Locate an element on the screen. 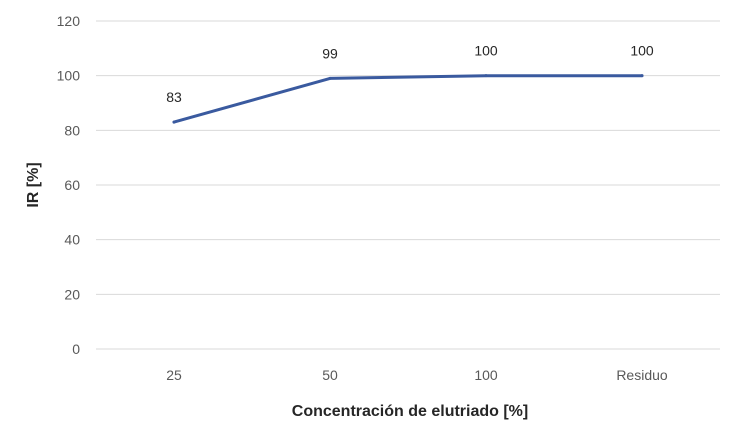  x-tick-label: 25 is located at coordinates (174, 375).